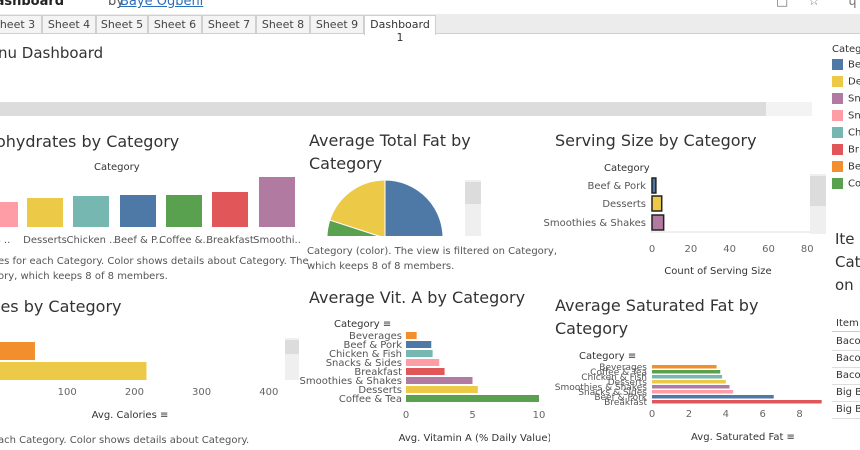 The image size is (860, 450). What do you see at coordinates (846, 152) in the screenshot?
I see `legend-item: Br` at bounding box center [846, 152].